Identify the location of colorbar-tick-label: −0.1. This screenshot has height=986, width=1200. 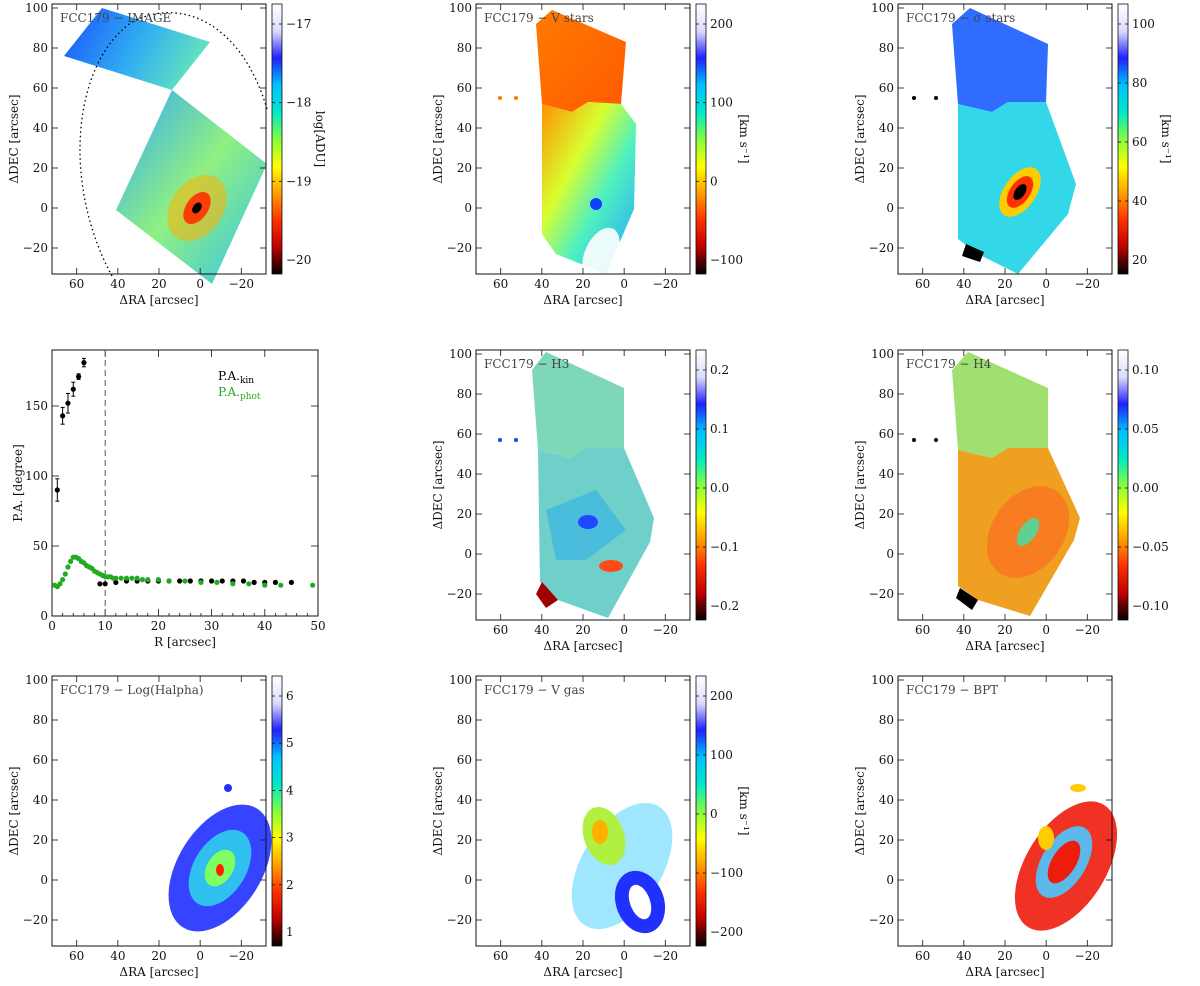
(724, 547).